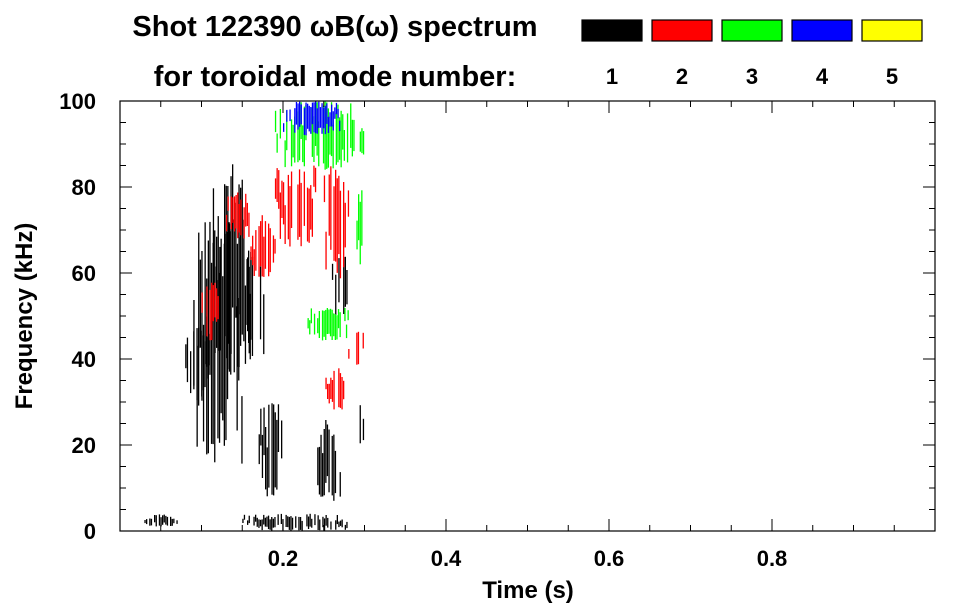 This screenshot has width=963, height=615. What do you see at coordinates (329, 460) in the screenshot?
I see `mode-1-region` at bounding box center [329, 460].